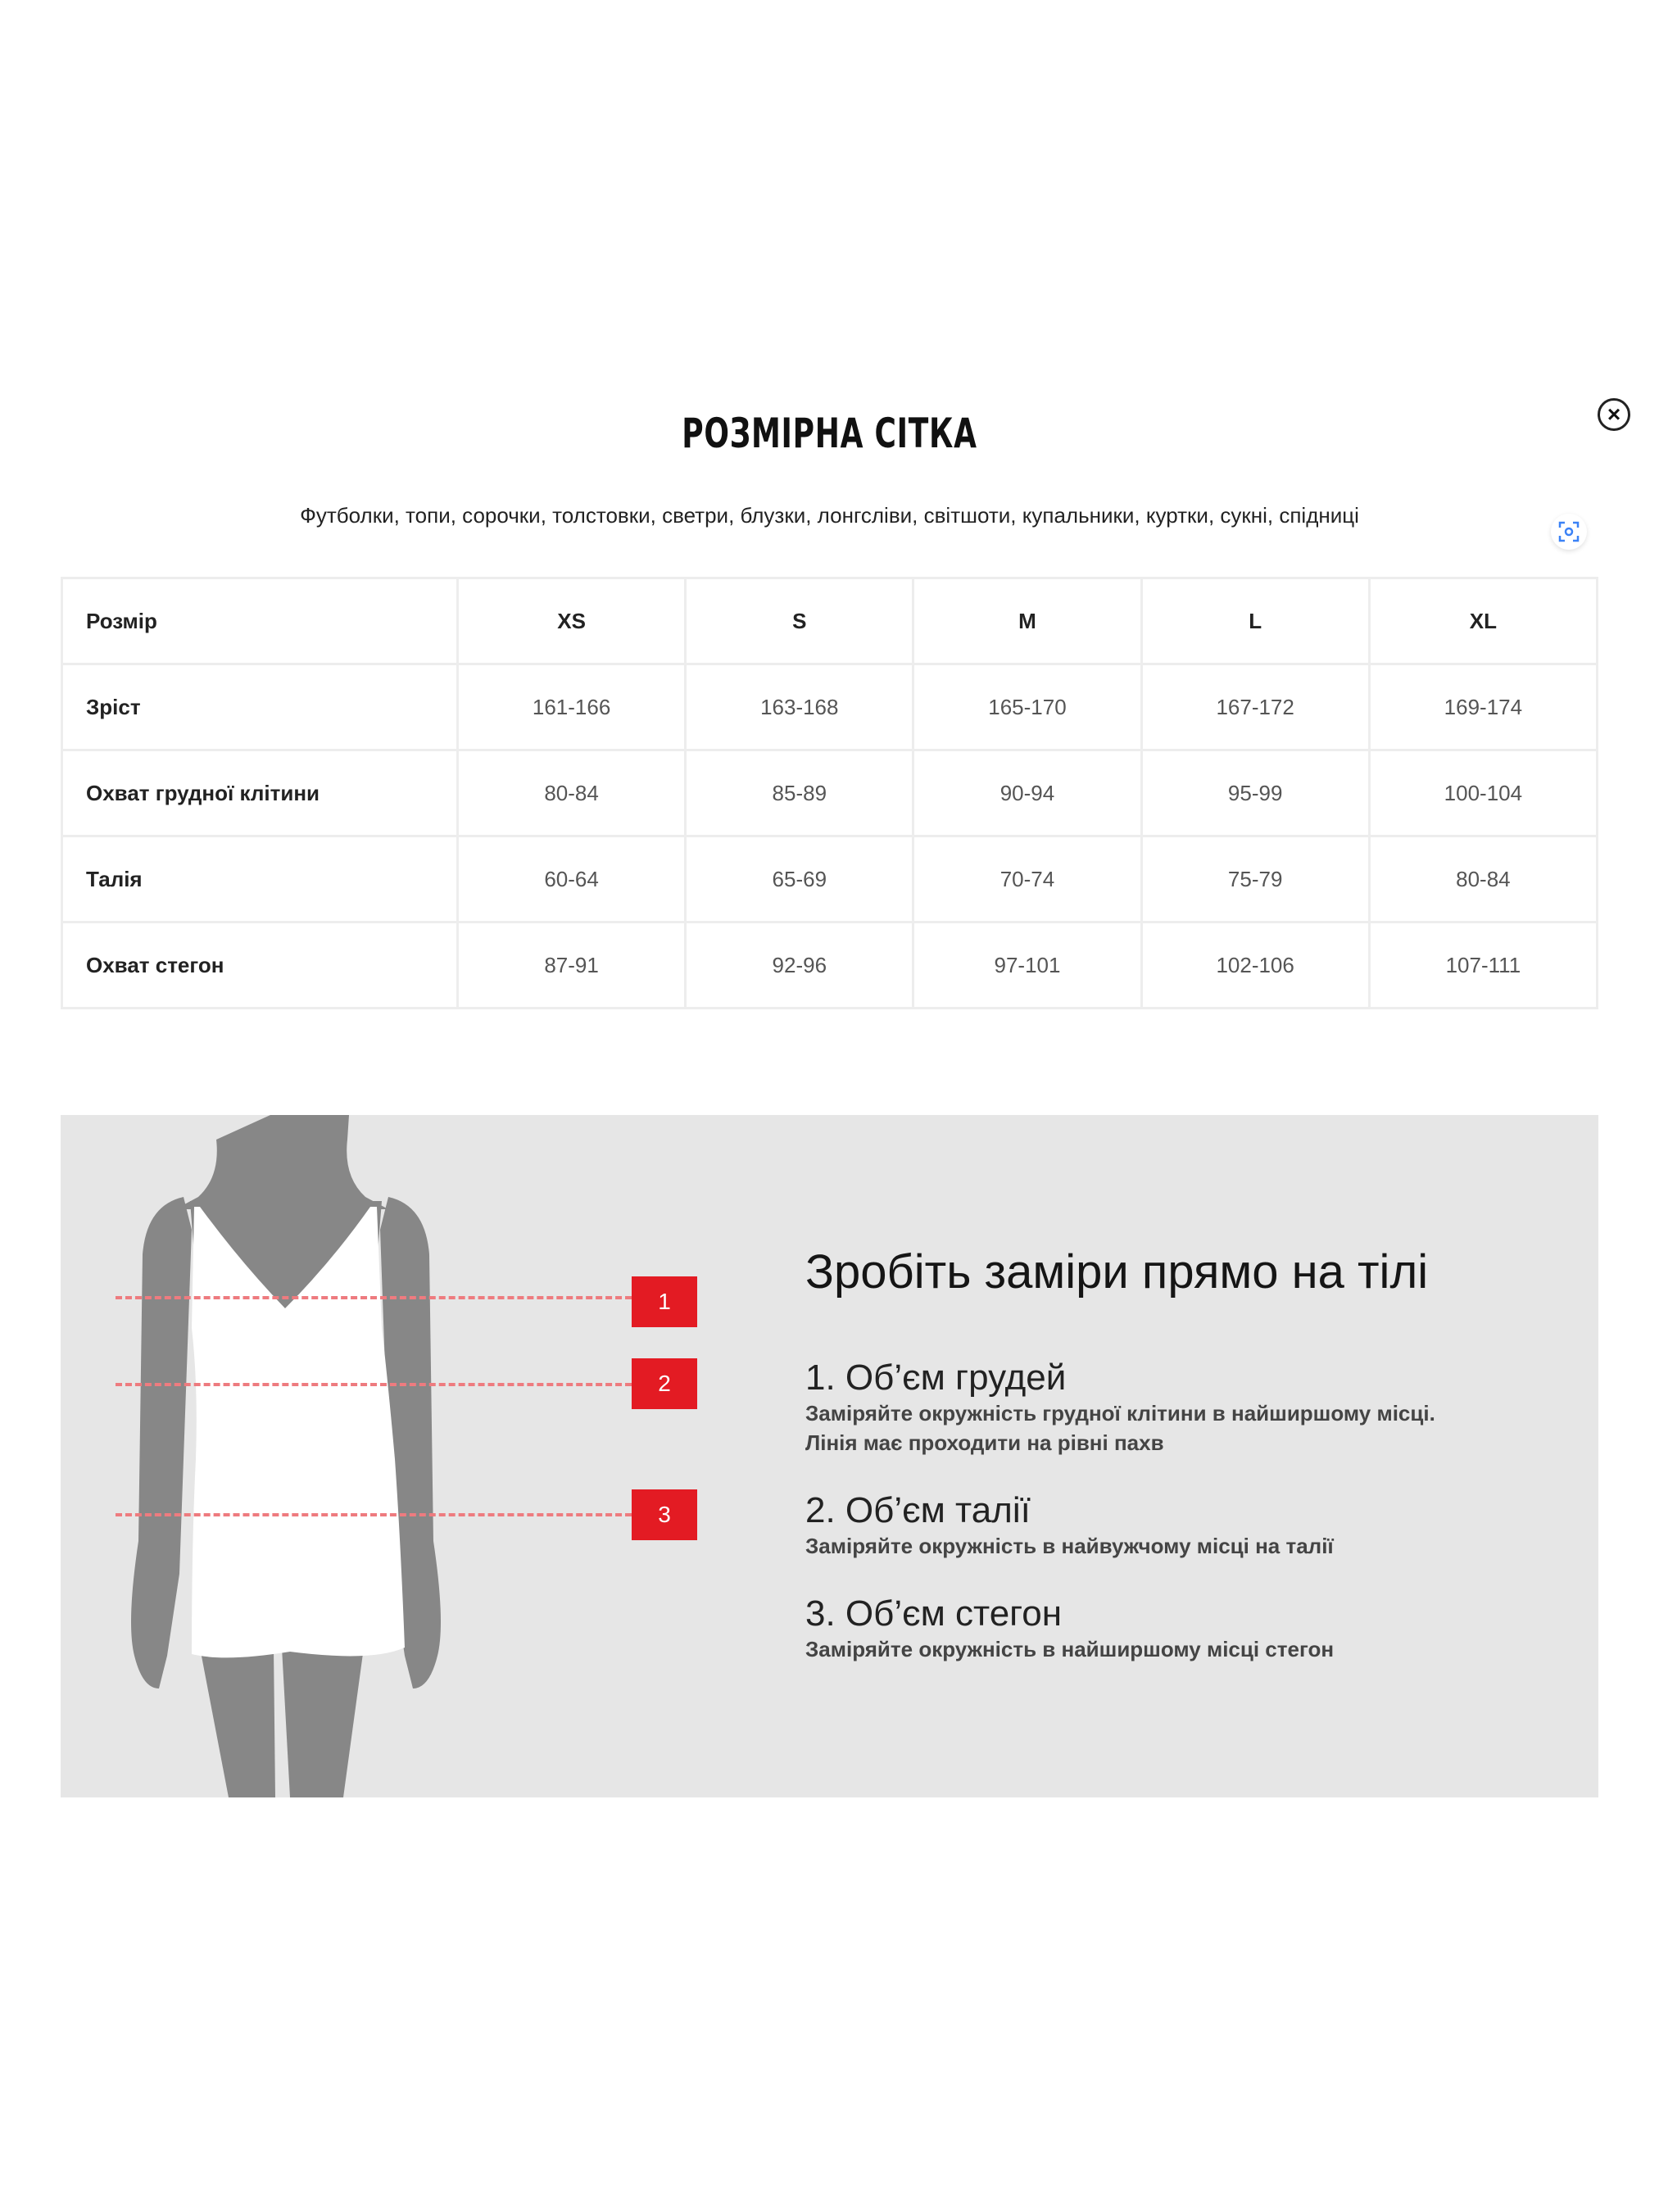 The height and width of the screenshot is (2212, 1659). Describe the element at coordinates (664, 1301) in the screenshot. I see `badge-1: 1` at that location.